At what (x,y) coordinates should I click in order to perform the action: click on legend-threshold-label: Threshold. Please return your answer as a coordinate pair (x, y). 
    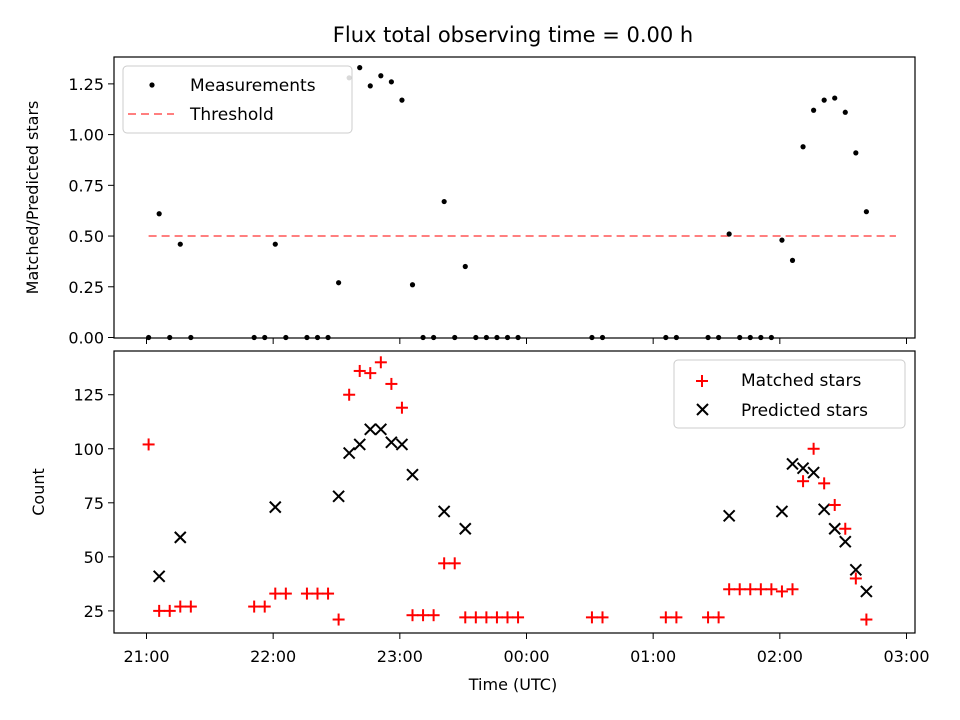
    Looking at the image, I should click on (231, 115).